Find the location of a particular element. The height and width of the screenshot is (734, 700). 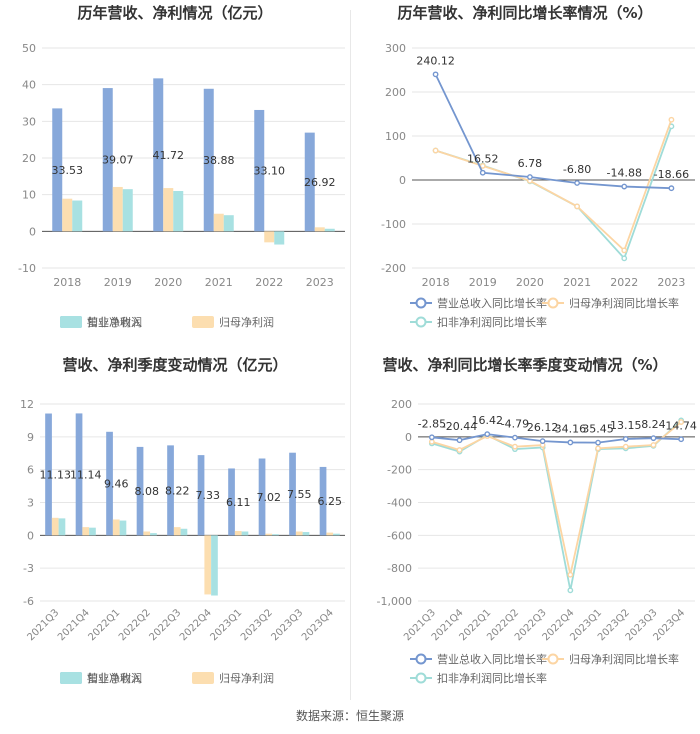

x-tick-label: 2018 is located at coordinates (436, 282).